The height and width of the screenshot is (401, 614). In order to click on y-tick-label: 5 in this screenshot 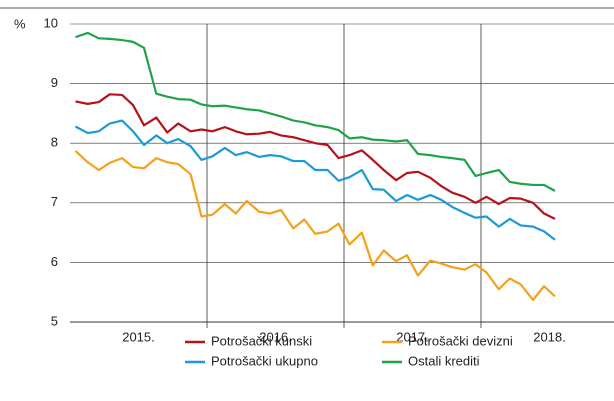, I will do `click(54, 320)`.